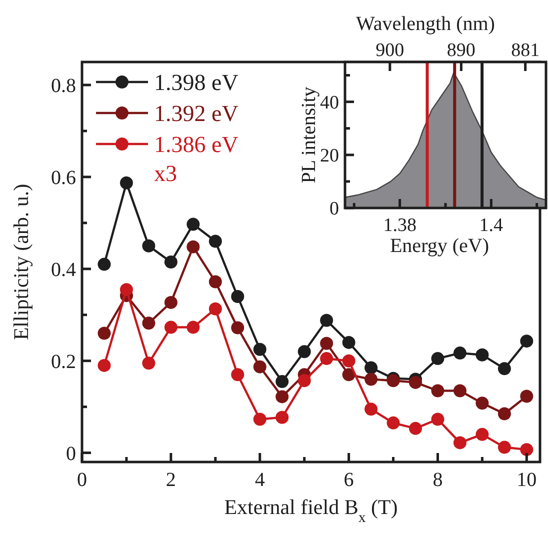 The image size is (548, 554). Describe the element at coordinates (525, 50) in the screenshot. I see `x2-tick-label: 881` at that location.